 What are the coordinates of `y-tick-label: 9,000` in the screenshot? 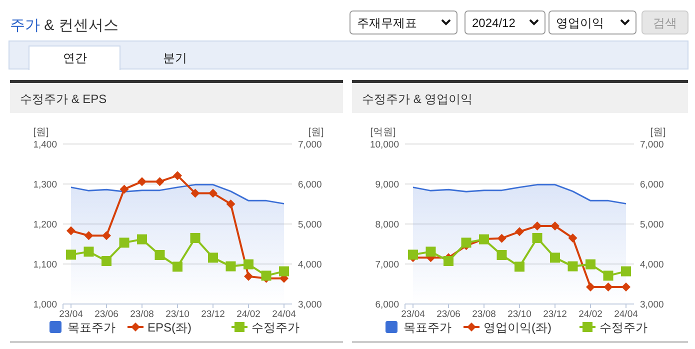 It's located at (387, 185).